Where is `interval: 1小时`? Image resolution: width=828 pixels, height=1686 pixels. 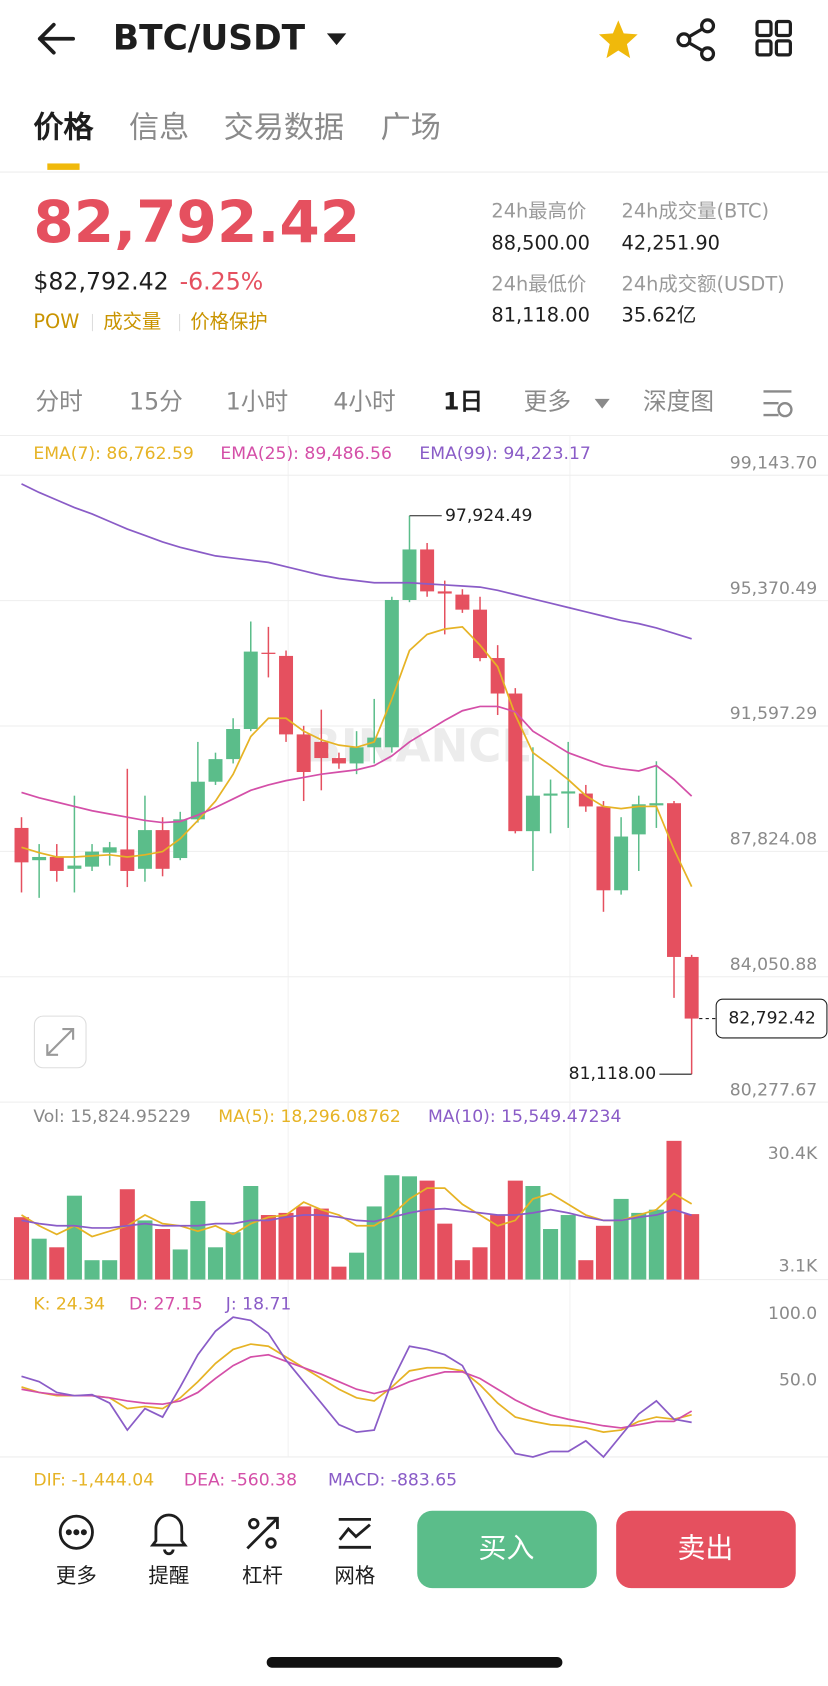 interval: 1小时 is located at coordinates (257, 402).